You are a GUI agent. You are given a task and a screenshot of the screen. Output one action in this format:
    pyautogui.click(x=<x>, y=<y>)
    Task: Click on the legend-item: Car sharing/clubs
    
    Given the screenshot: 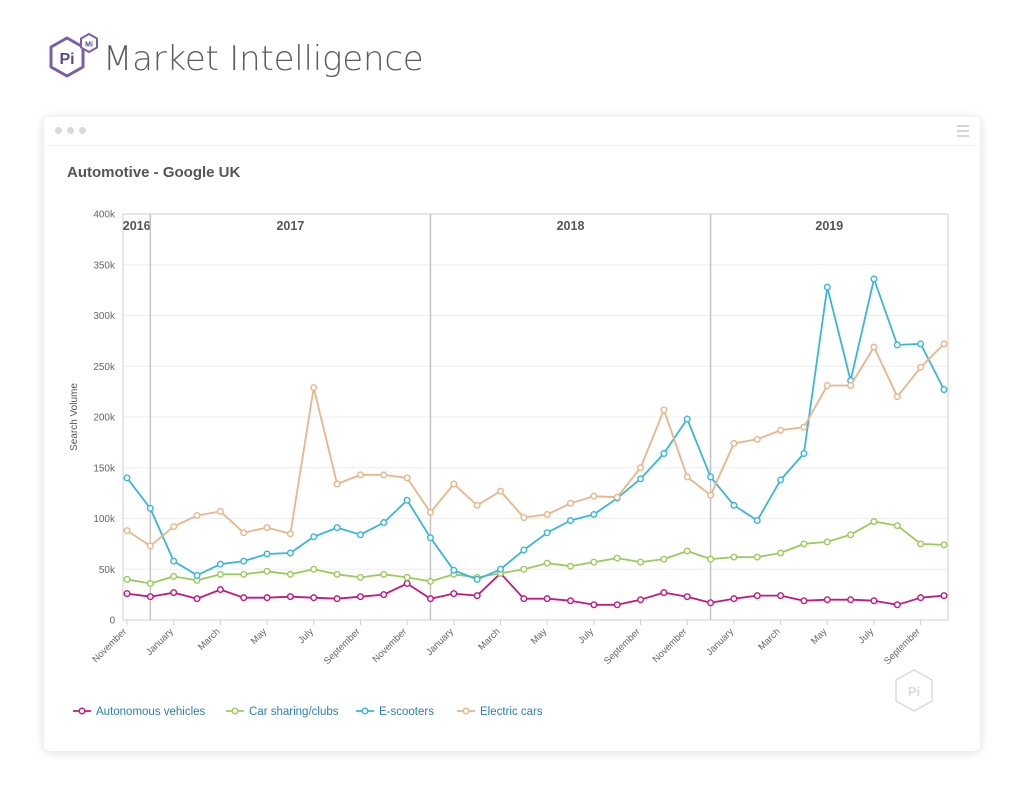 What is the action you would take?
    pyautogui.click(x=282, y=712)
    